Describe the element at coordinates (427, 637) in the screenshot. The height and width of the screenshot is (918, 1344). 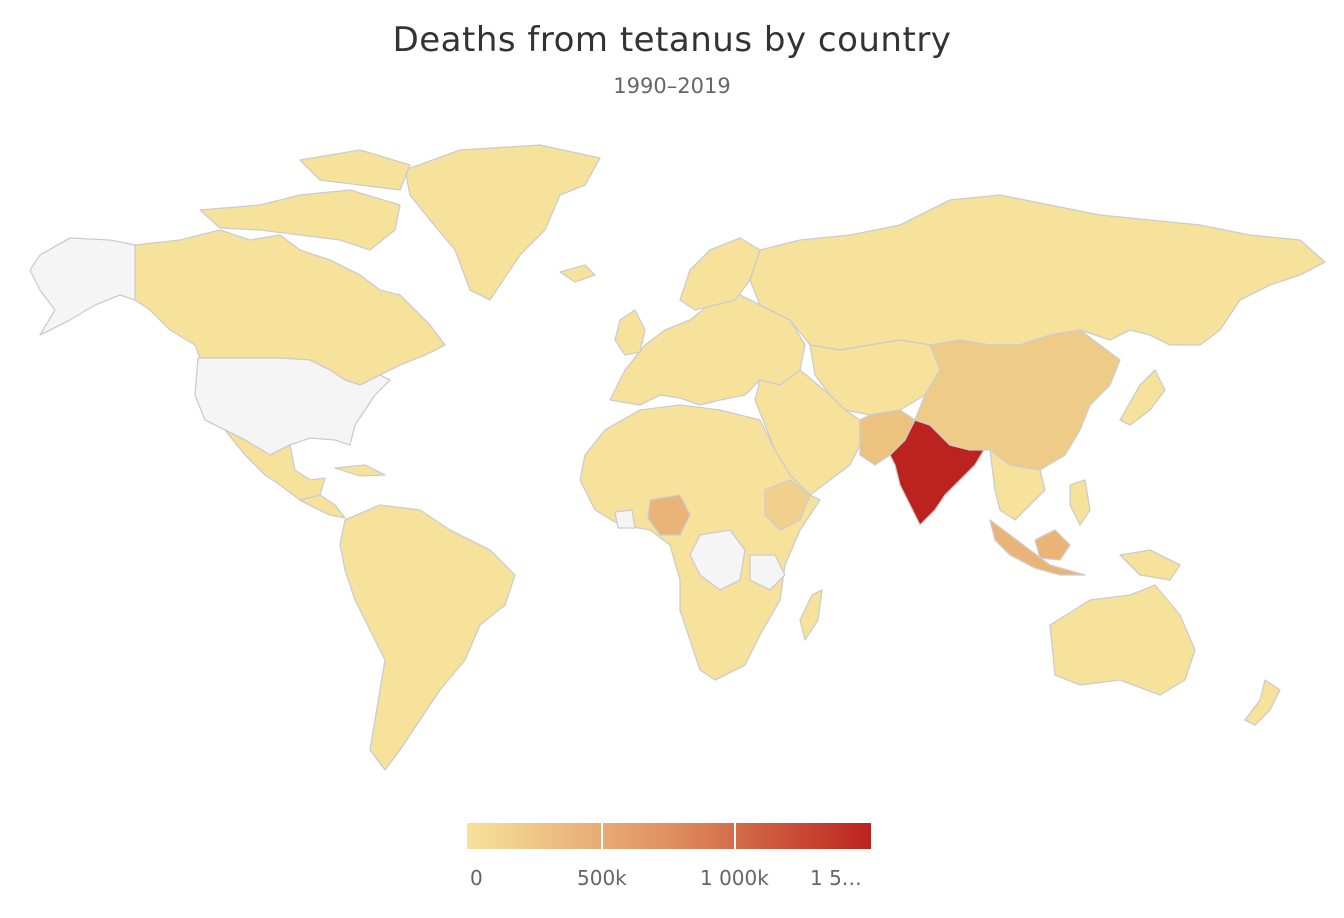
I see `region-south-america` at that location.